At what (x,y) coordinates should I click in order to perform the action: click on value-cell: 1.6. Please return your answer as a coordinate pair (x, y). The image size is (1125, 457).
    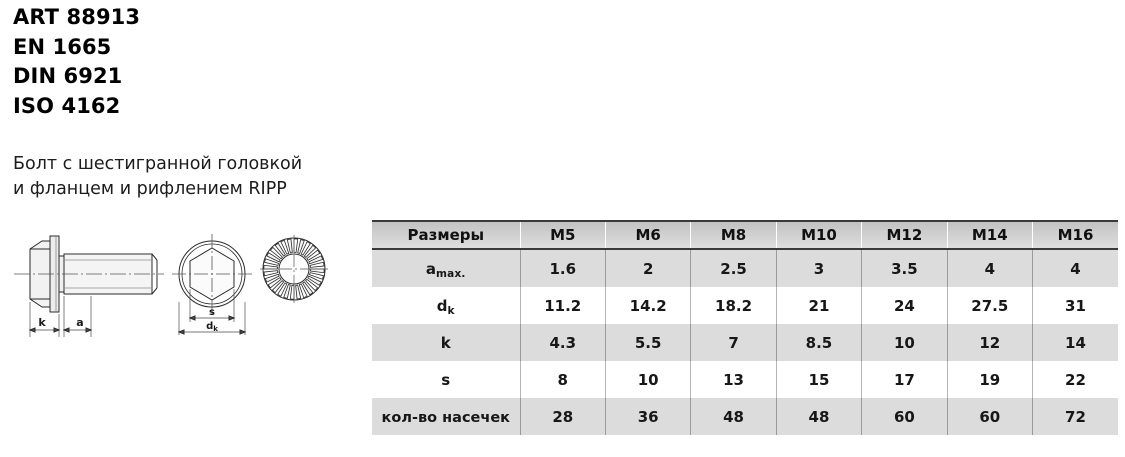
    Looking at the image, I should click on (562, 268).